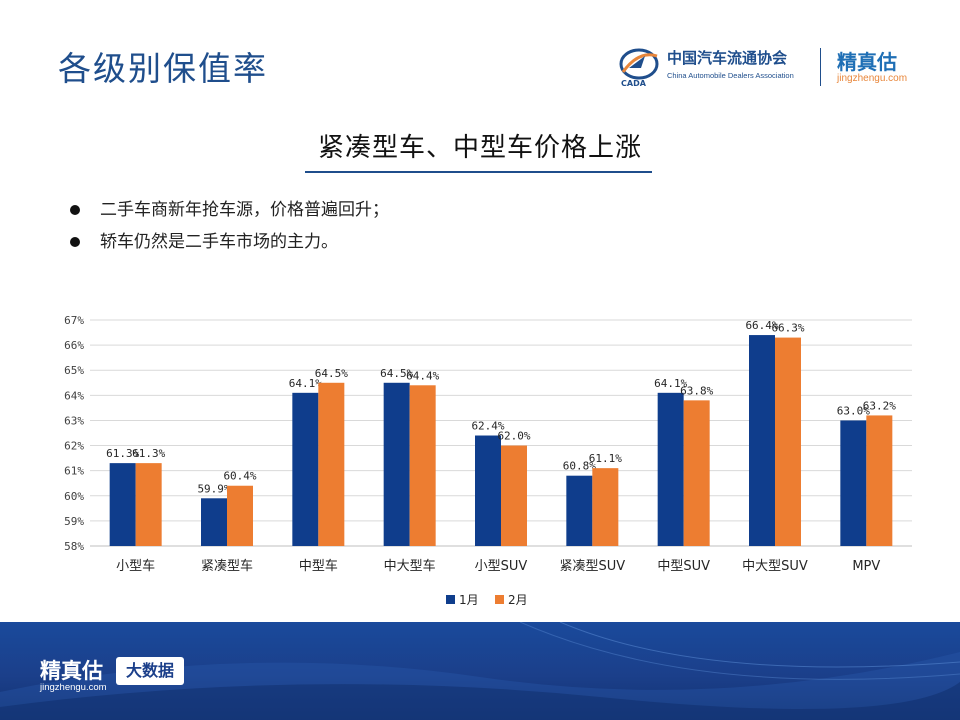 This screenshot has height=720, width=960. I want to click on legend-label: 1月, so click(469, 600).